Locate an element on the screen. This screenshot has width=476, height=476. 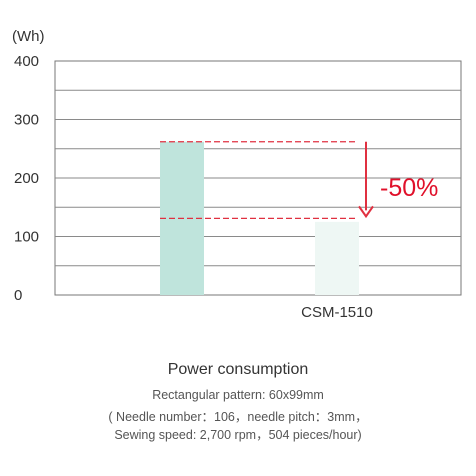
reduction-annotation: -50% is located at coordinates (299, 180).